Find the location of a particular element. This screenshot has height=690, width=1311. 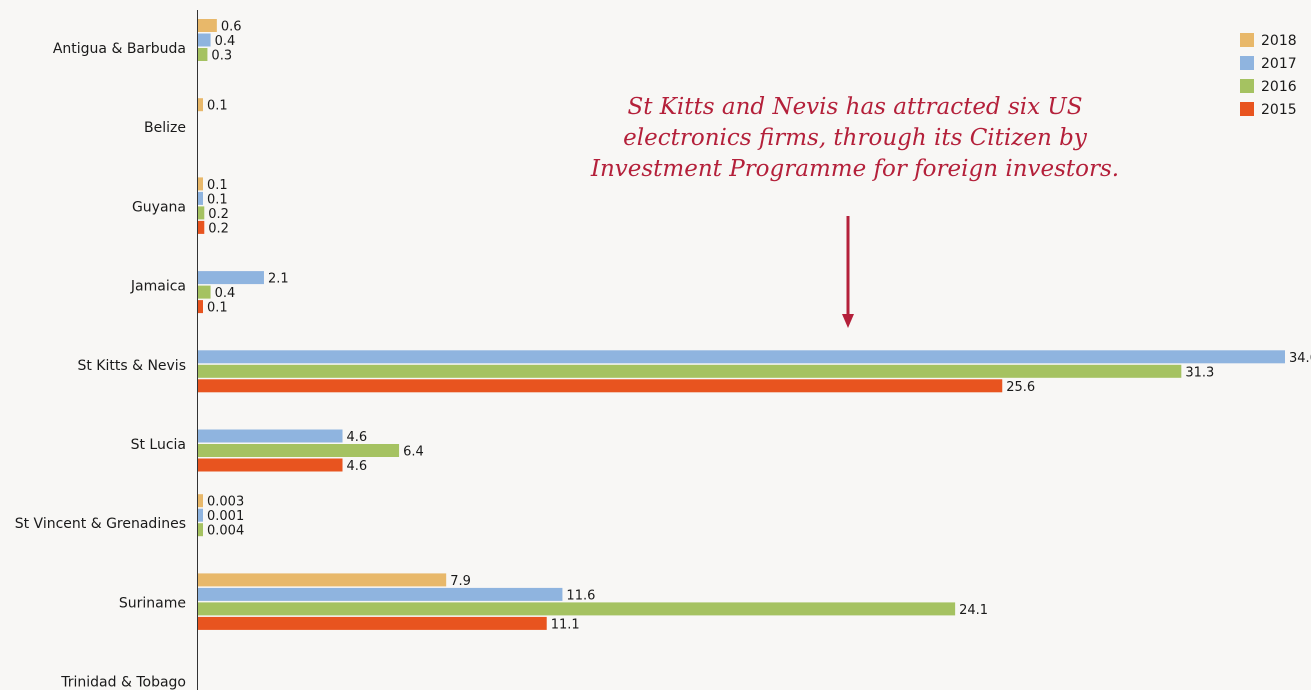

value-label-st-vincent-grenadines-2018: 0.003 is located at coordinates (225, 502).